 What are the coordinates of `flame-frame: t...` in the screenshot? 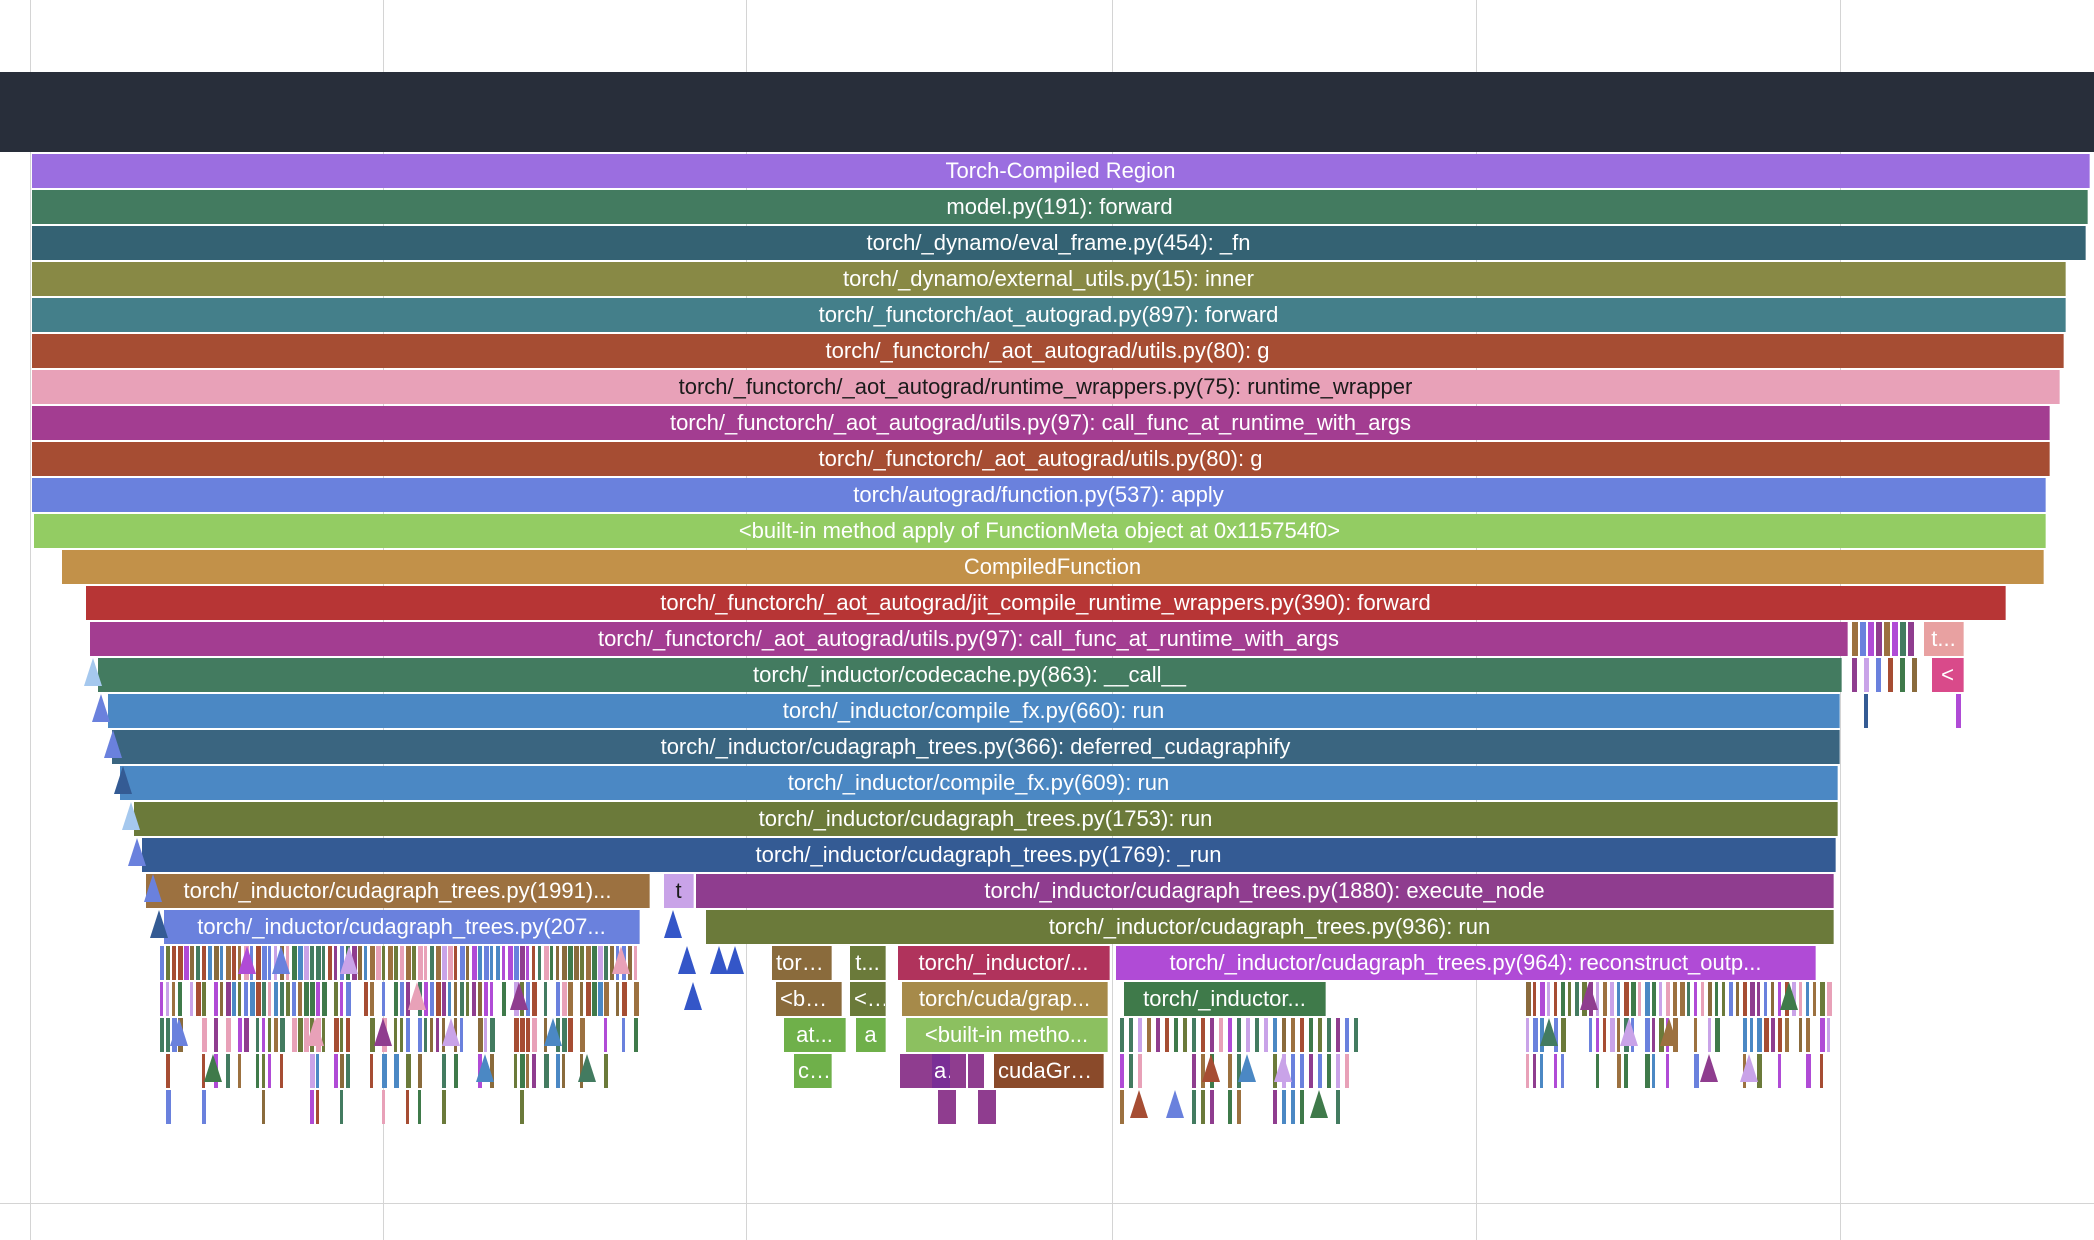 It's located at (868, 963).